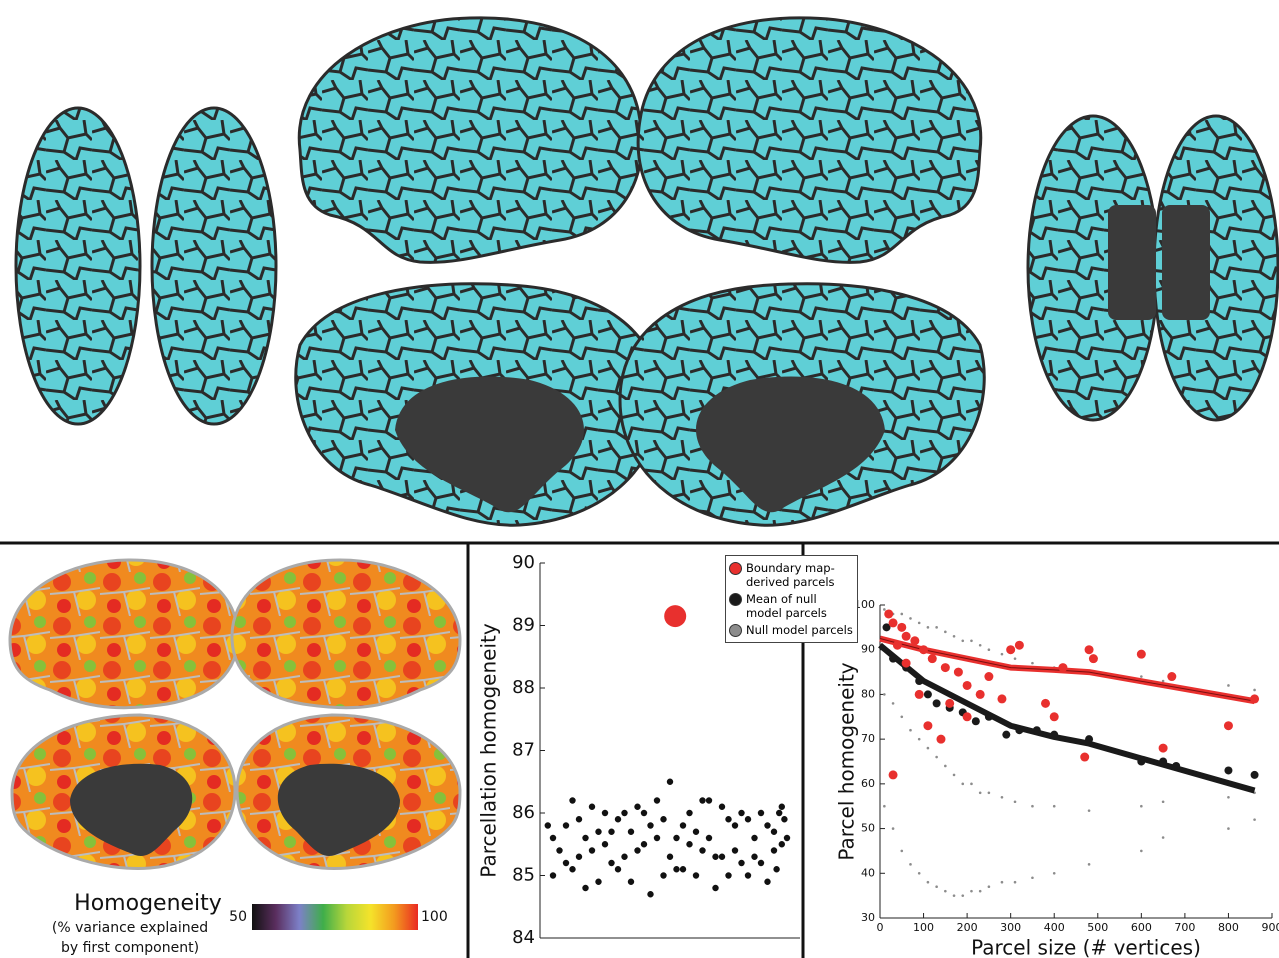  I want to click on medial-walls-bottom, so click(235, 809).